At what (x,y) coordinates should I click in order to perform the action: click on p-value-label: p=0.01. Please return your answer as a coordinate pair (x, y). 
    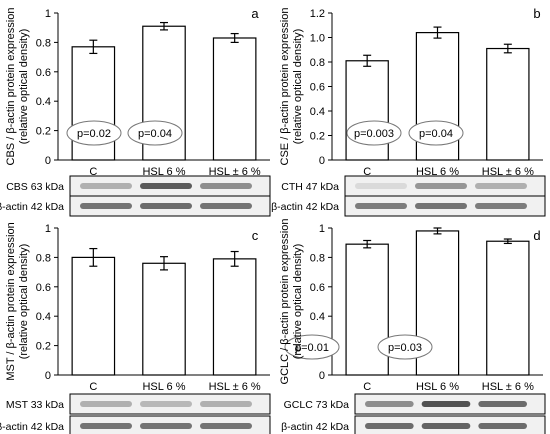
    Looking at the image, I should click on (312, 348).